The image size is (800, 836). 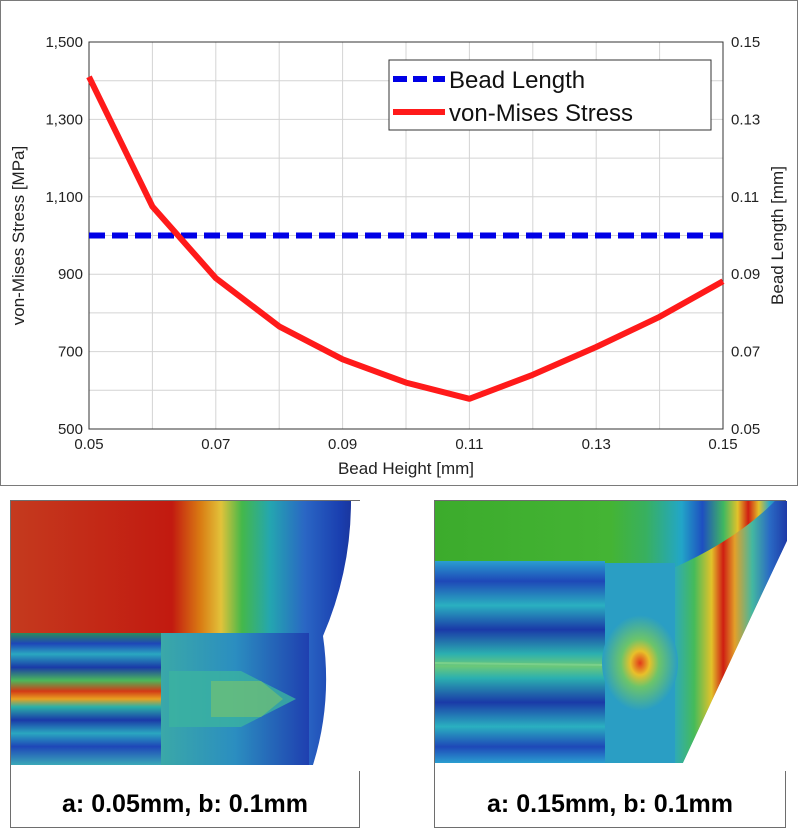 What do you see at coordinates (70, 274) in the screenshot?
I see `y-tick-label: 900` at bounding box center [70, 274].